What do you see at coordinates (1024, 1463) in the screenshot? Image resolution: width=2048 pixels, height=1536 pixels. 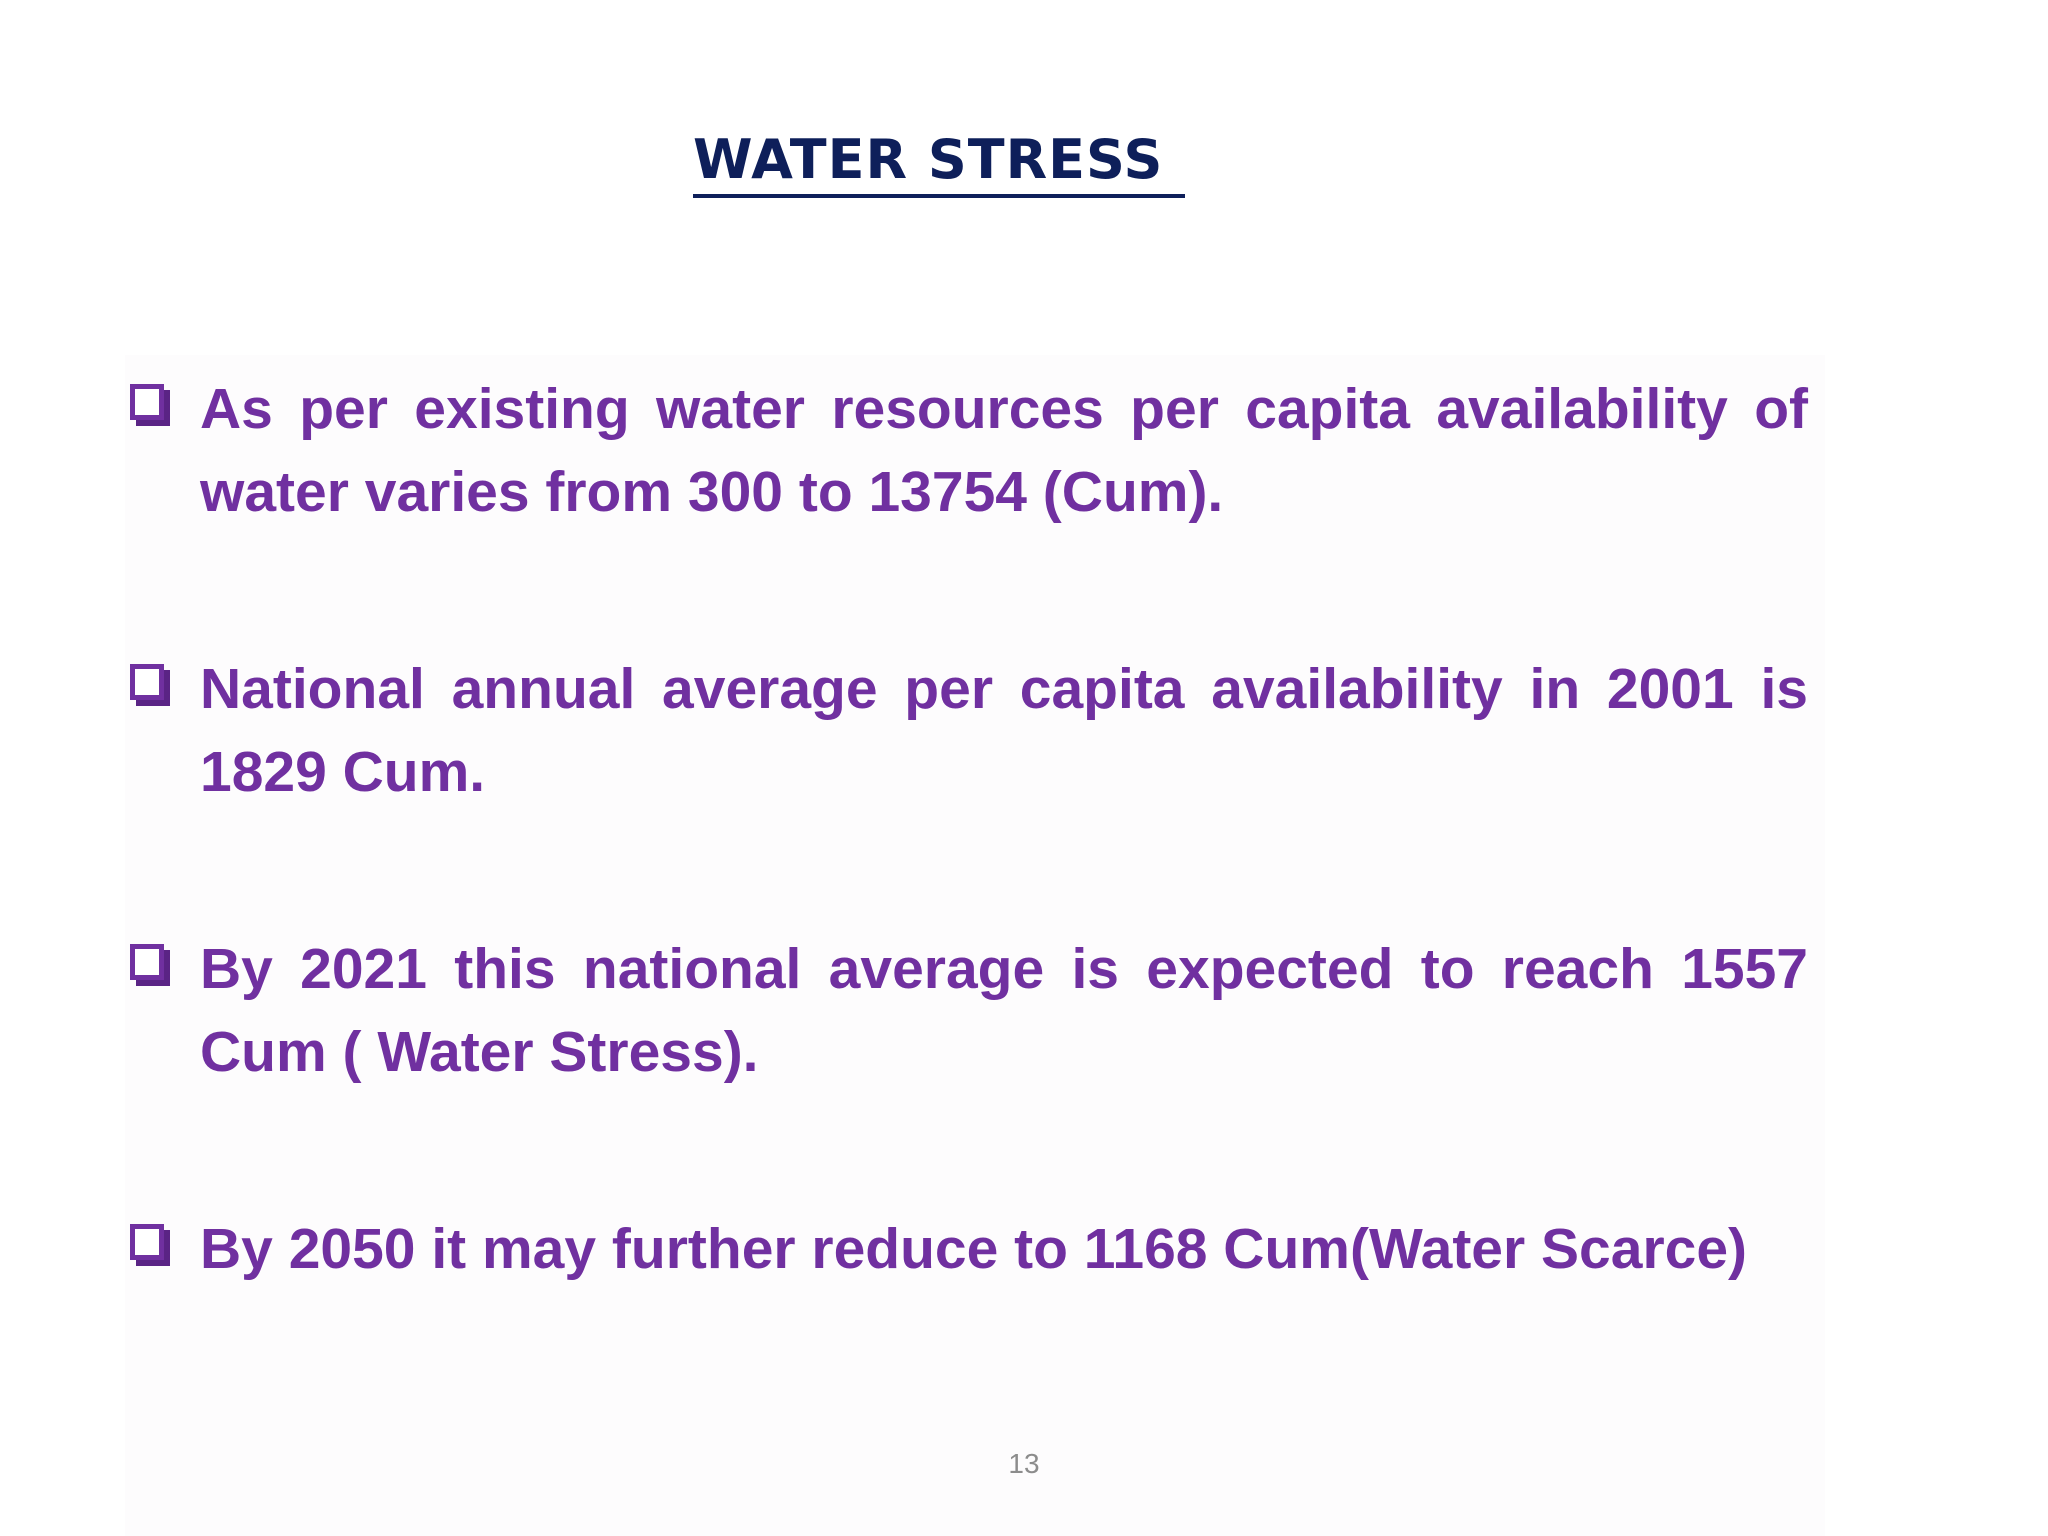 I see `page-number: 13` at bounding box center [1024, 1463].